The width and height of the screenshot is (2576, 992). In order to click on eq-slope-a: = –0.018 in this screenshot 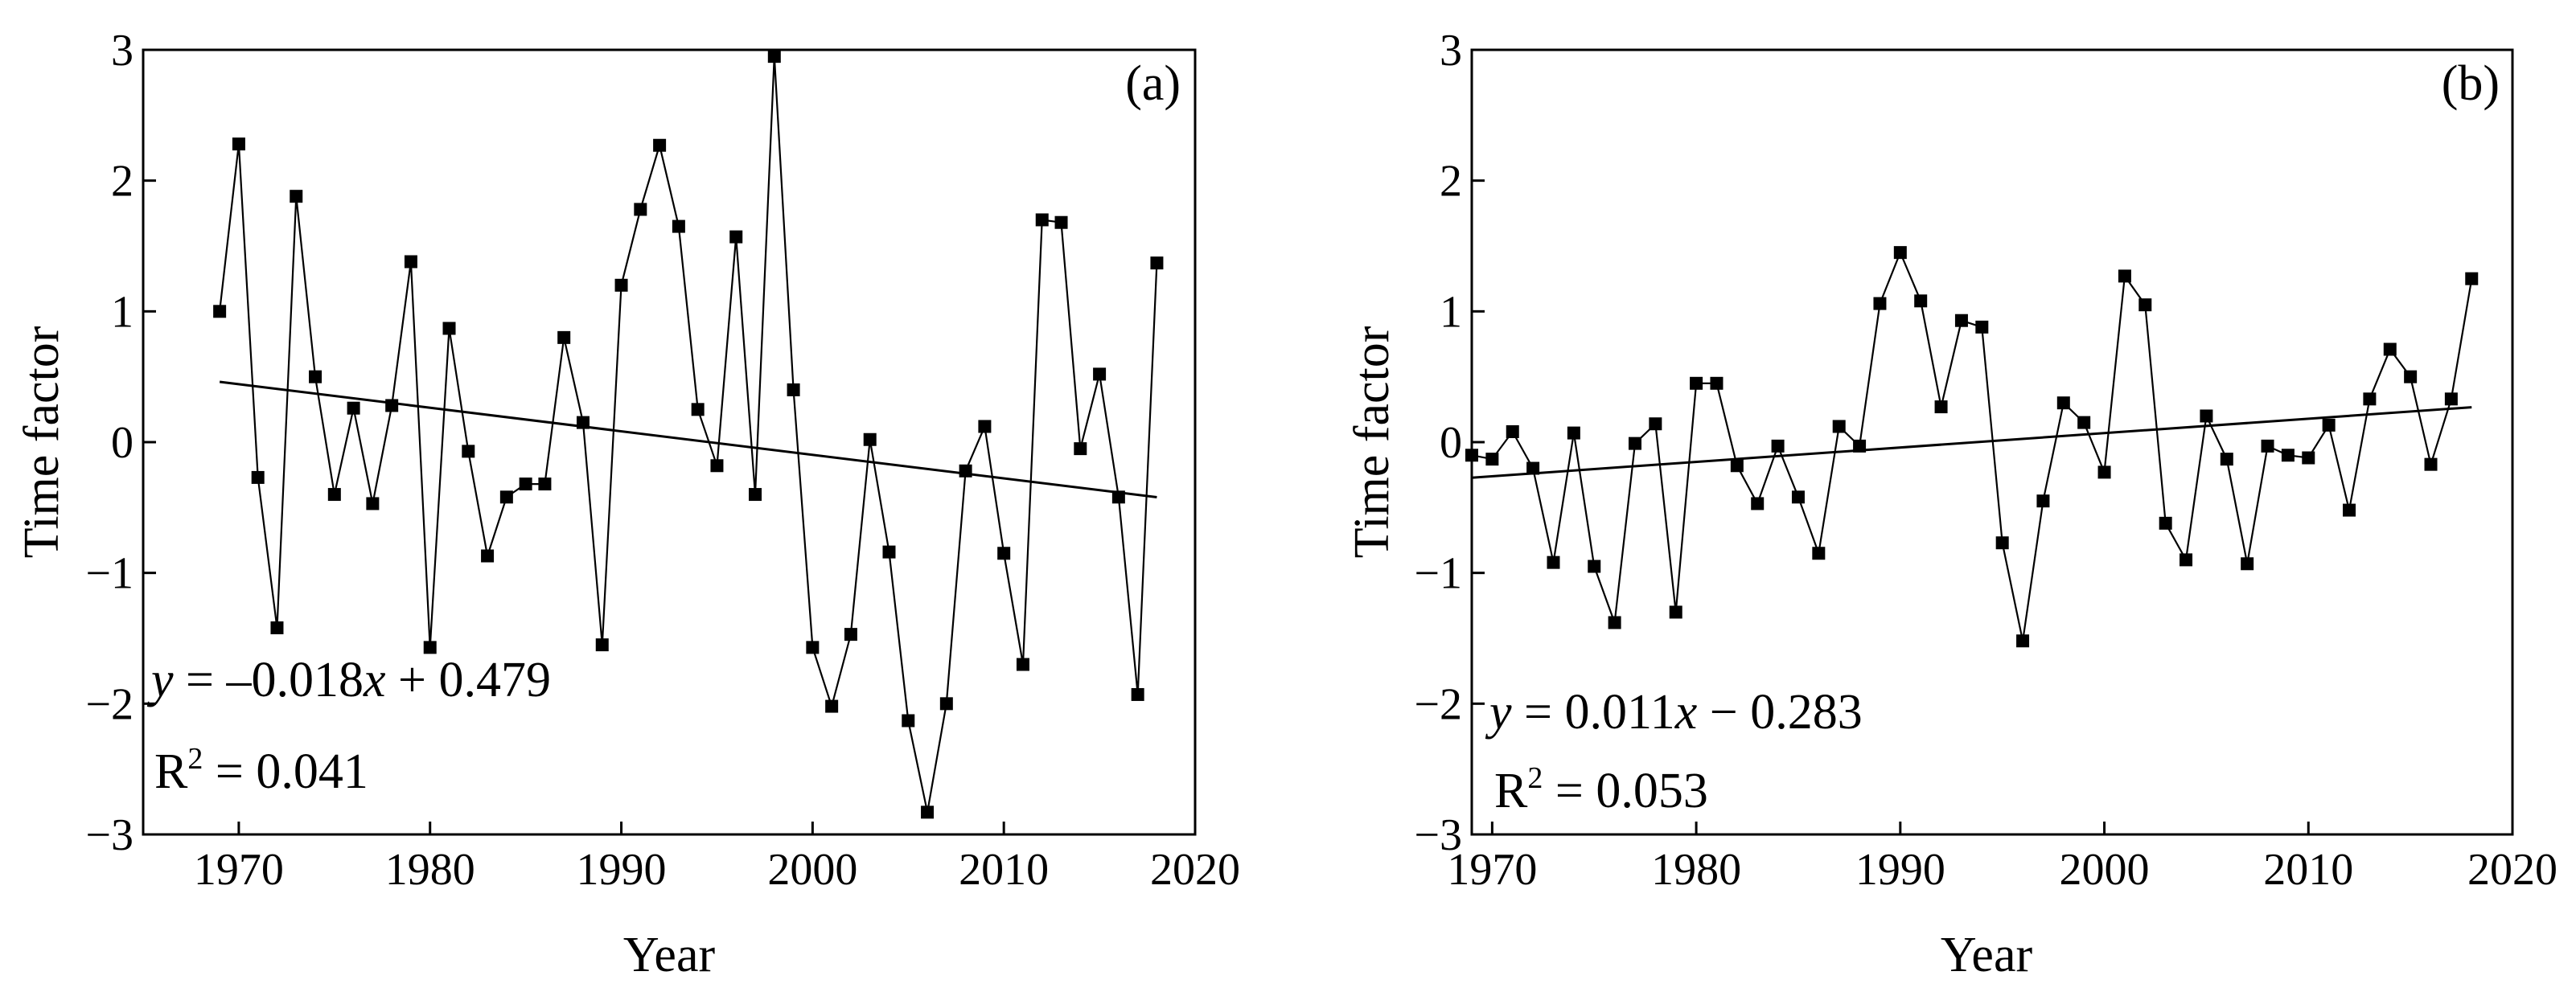, I will do `click(269, 680)`.